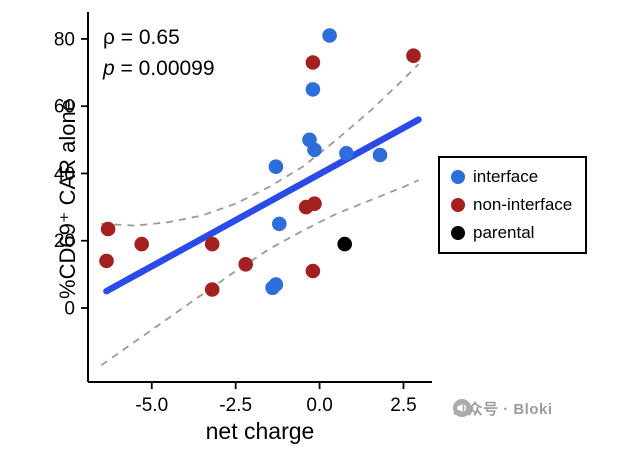  Describe the element at coordinates (159, 68) in the screenshot. I see `pvalue-annotation: p = 0.00099` at that location.